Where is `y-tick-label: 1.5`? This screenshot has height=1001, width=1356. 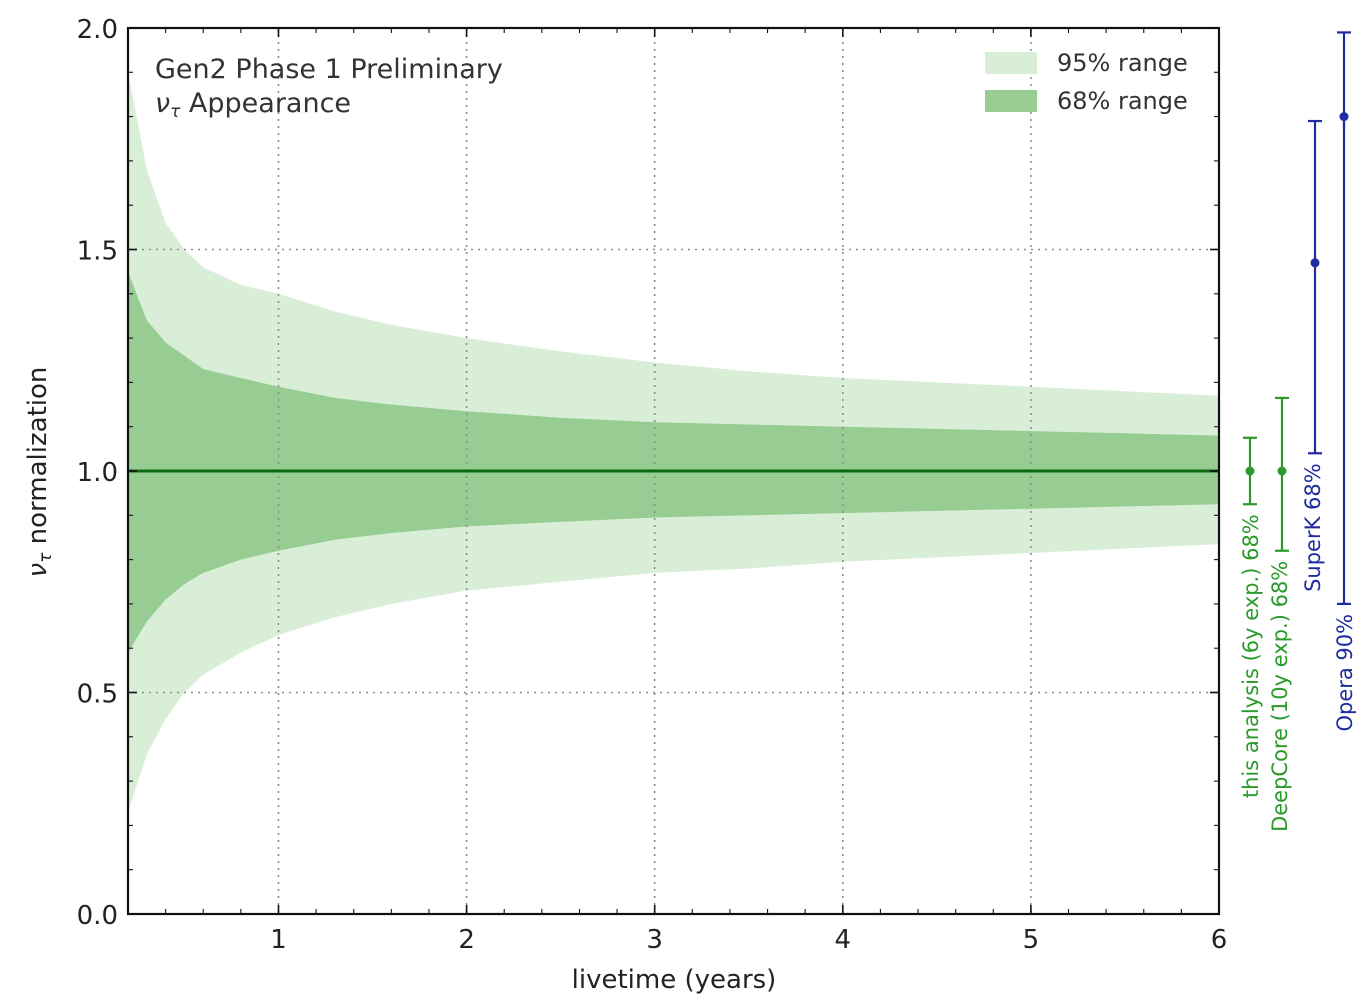 y-tick-label: 1.5 is located at coordinates (97, 252).